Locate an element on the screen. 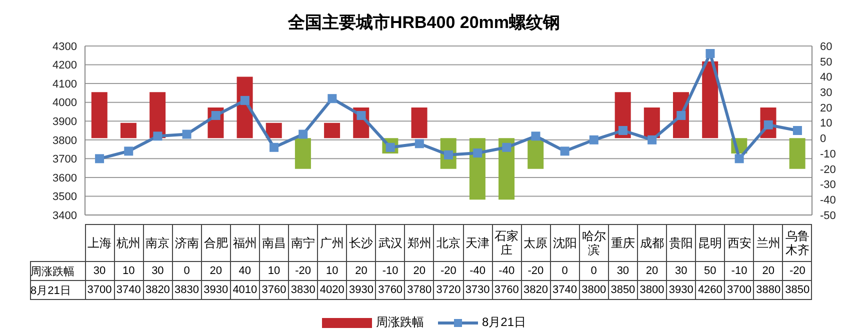 The width and height of the screenshot is (848, 335). x-tick-label: 长沙 is located at coordinates (361, 243).